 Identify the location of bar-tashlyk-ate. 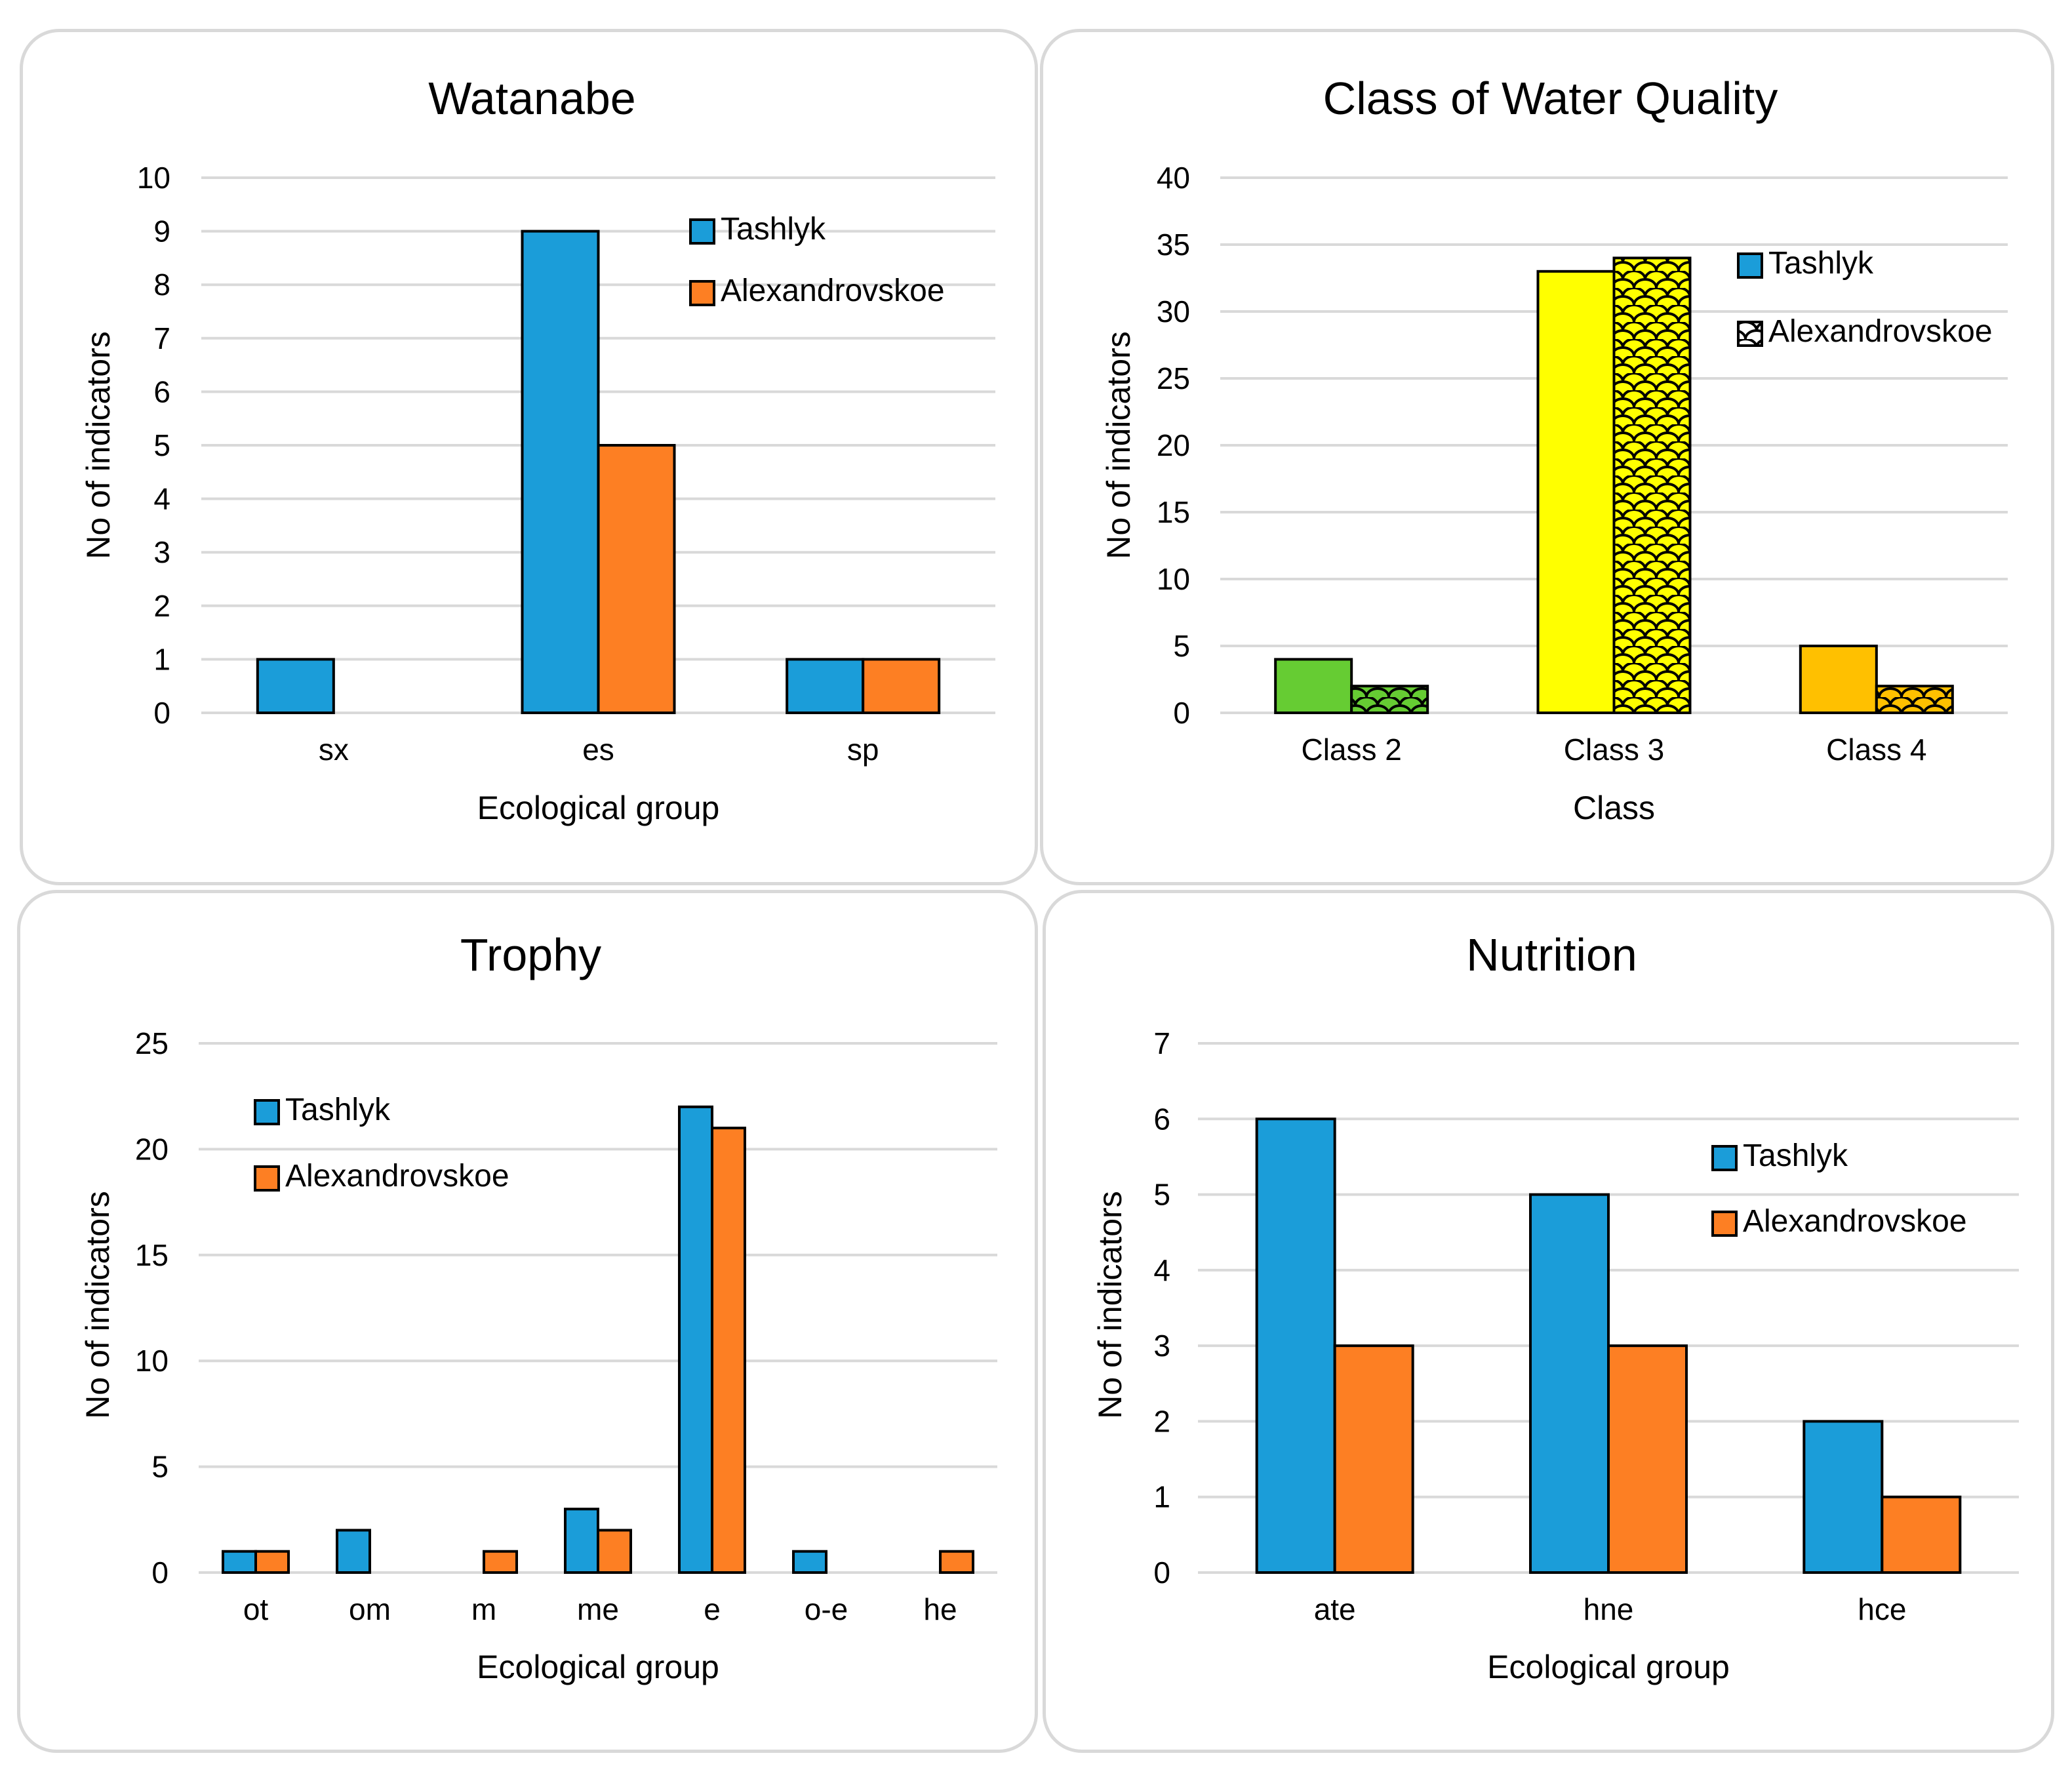
(1296, 1345).